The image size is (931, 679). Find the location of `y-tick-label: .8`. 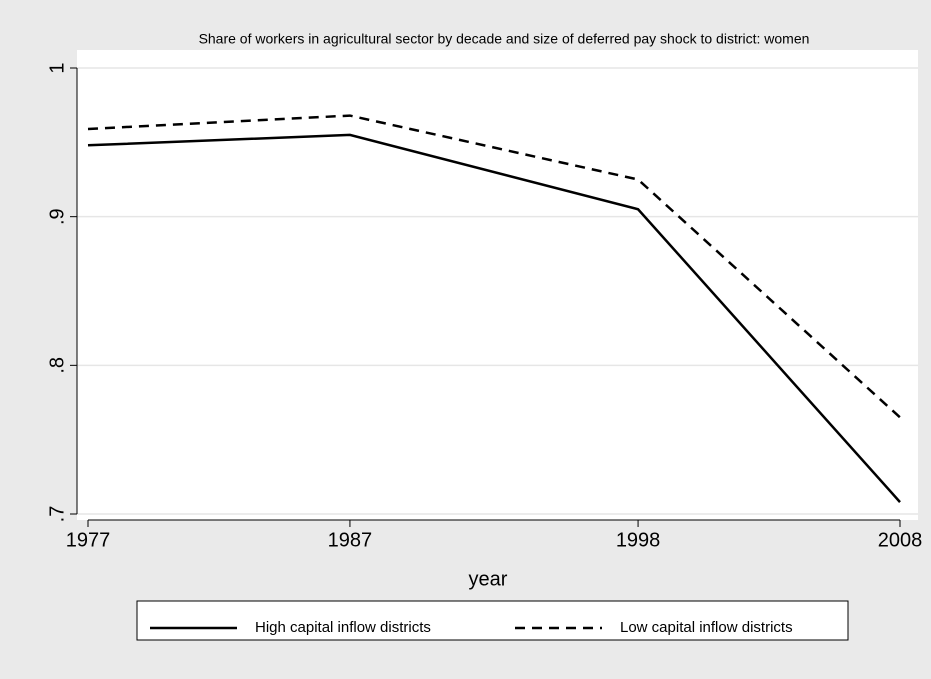

y-tick-label: .8 is located at coordinates (57, 365).